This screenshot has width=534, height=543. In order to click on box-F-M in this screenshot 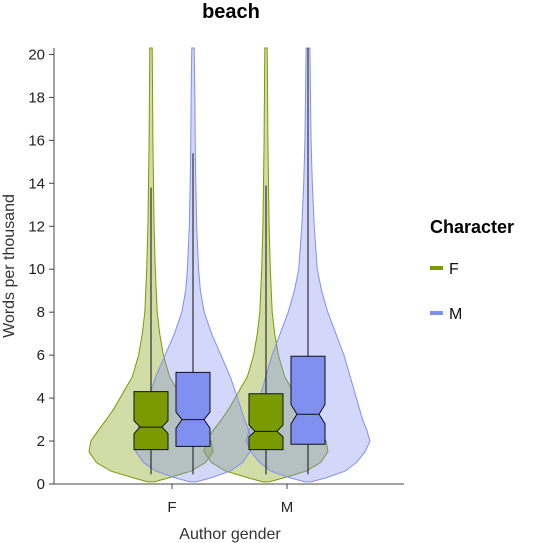, I will do `click(266, 422)`.